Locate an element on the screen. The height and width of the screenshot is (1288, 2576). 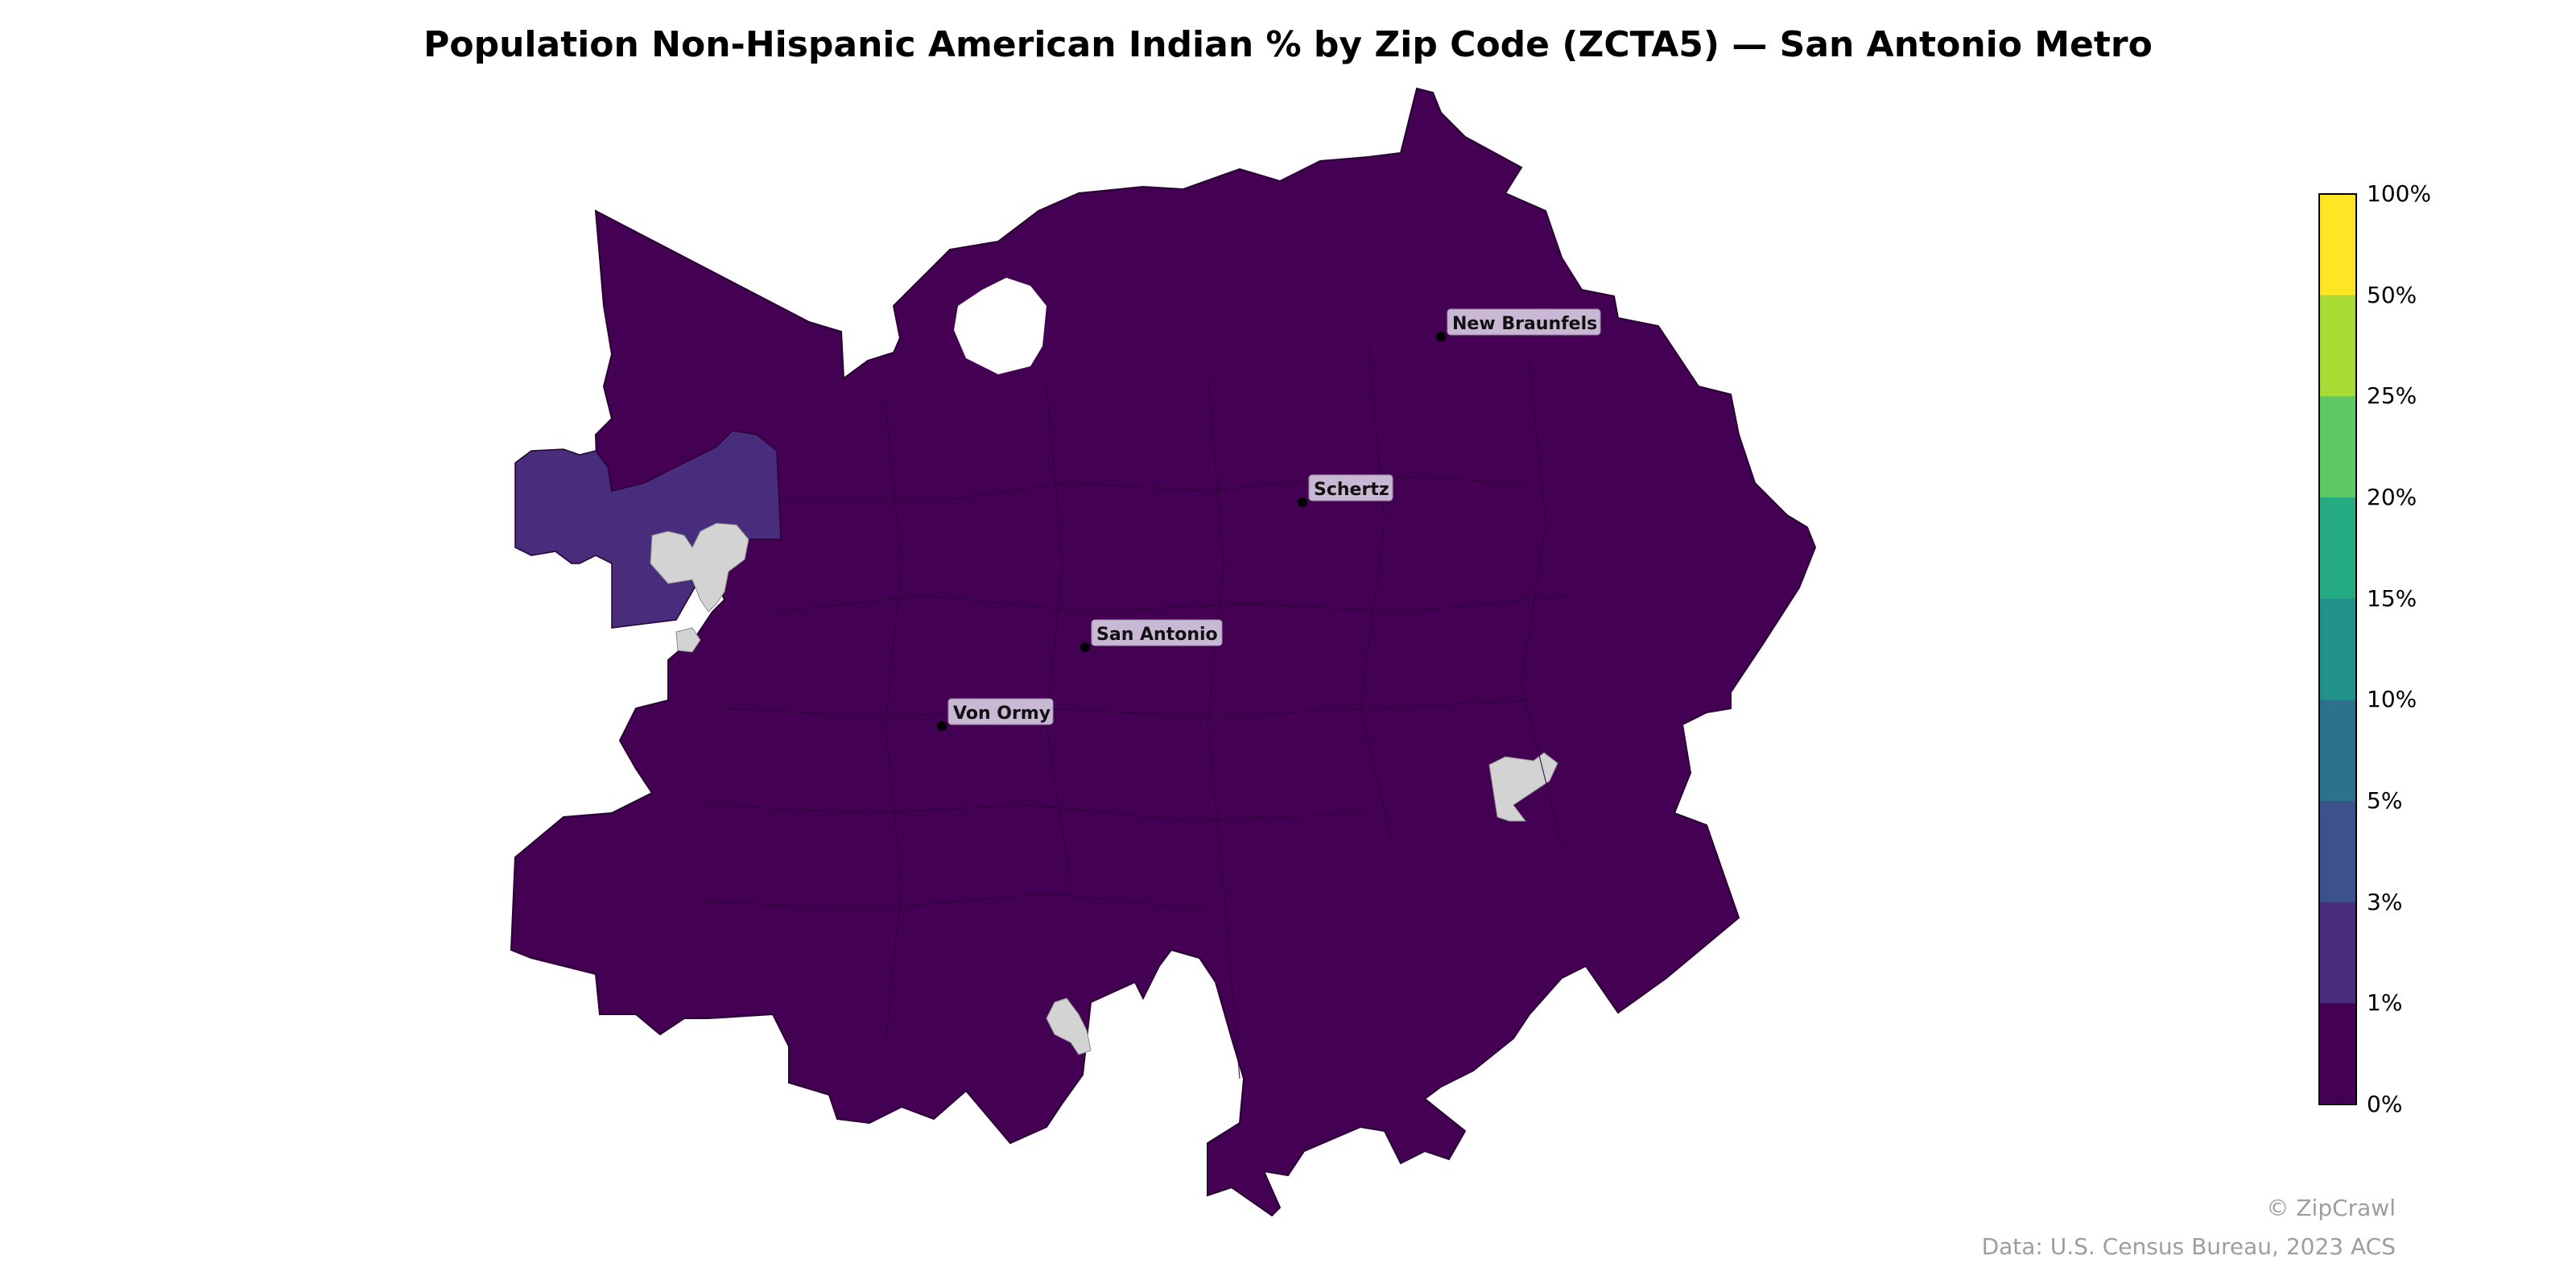
city-label: Von Ormy is located at coordinates (1002, 714).